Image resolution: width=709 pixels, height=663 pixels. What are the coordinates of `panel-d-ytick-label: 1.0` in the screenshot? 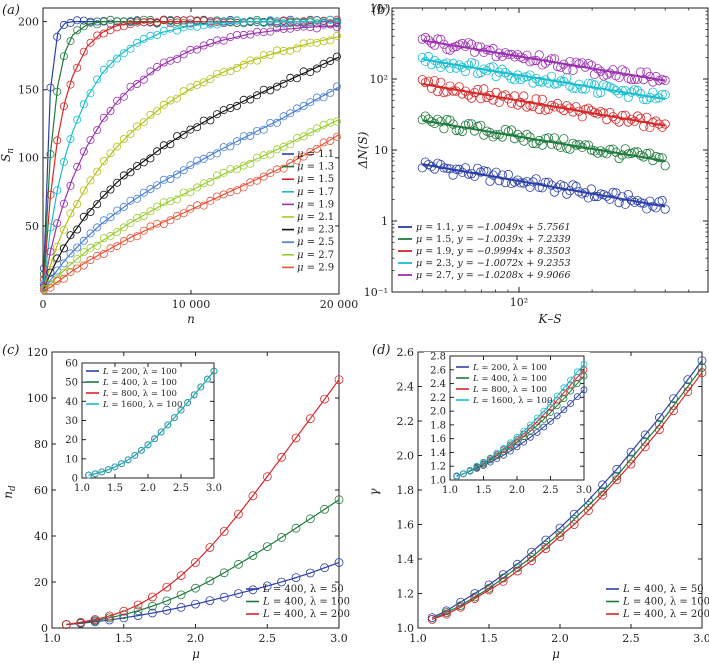 It's located at (406, 628).